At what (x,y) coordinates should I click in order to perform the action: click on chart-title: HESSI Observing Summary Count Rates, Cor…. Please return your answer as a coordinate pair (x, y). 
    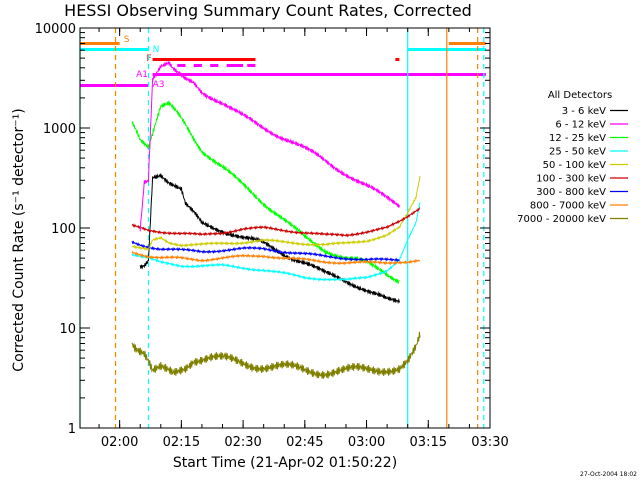
    Looking at the image, I should click on (268, 10).